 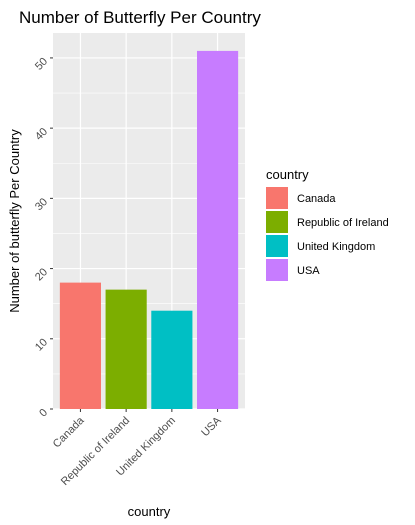 I want to click on chart-title: Number of Butterfly Per Country, so click(x=140, y=17).